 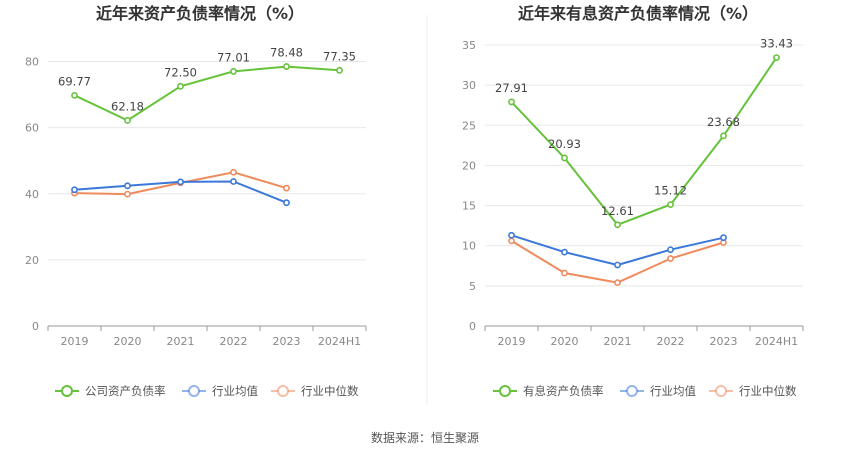 What do you see at coordinates (74, 81) in the screenshot?
I see `data-label: 69.77` at bounding box center [74, 81].